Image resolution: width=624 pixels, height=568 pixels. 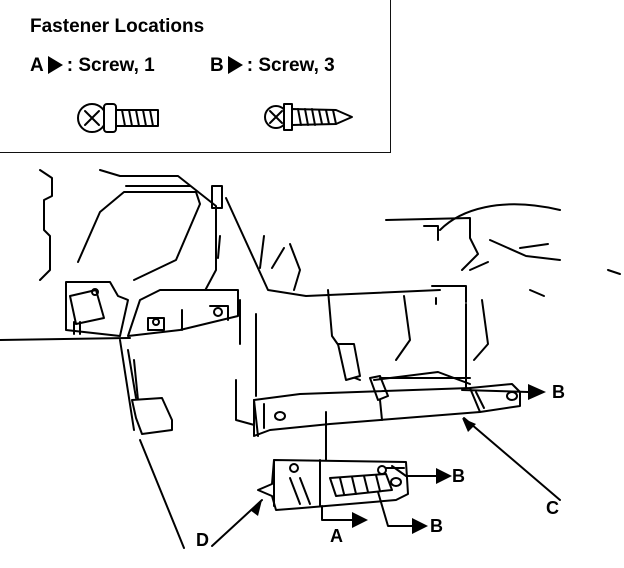 What do you see at coordinates (37, 65) in the screenshot?
I see `fastener-a-key: A` at bounding box center [37, 65].